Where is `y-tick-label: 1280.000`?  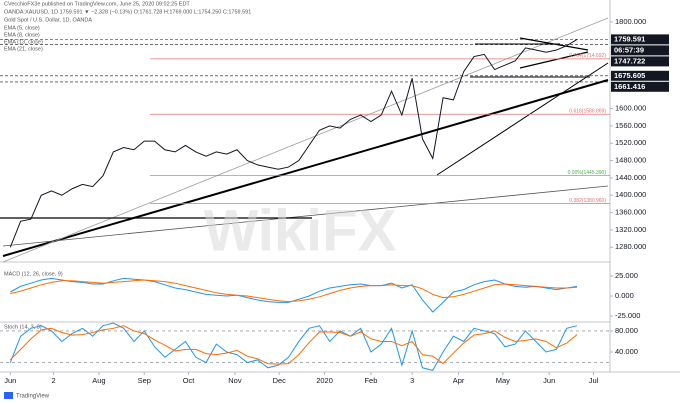 y-tick-label: 1280.000 is located at coordinates (630, 246).